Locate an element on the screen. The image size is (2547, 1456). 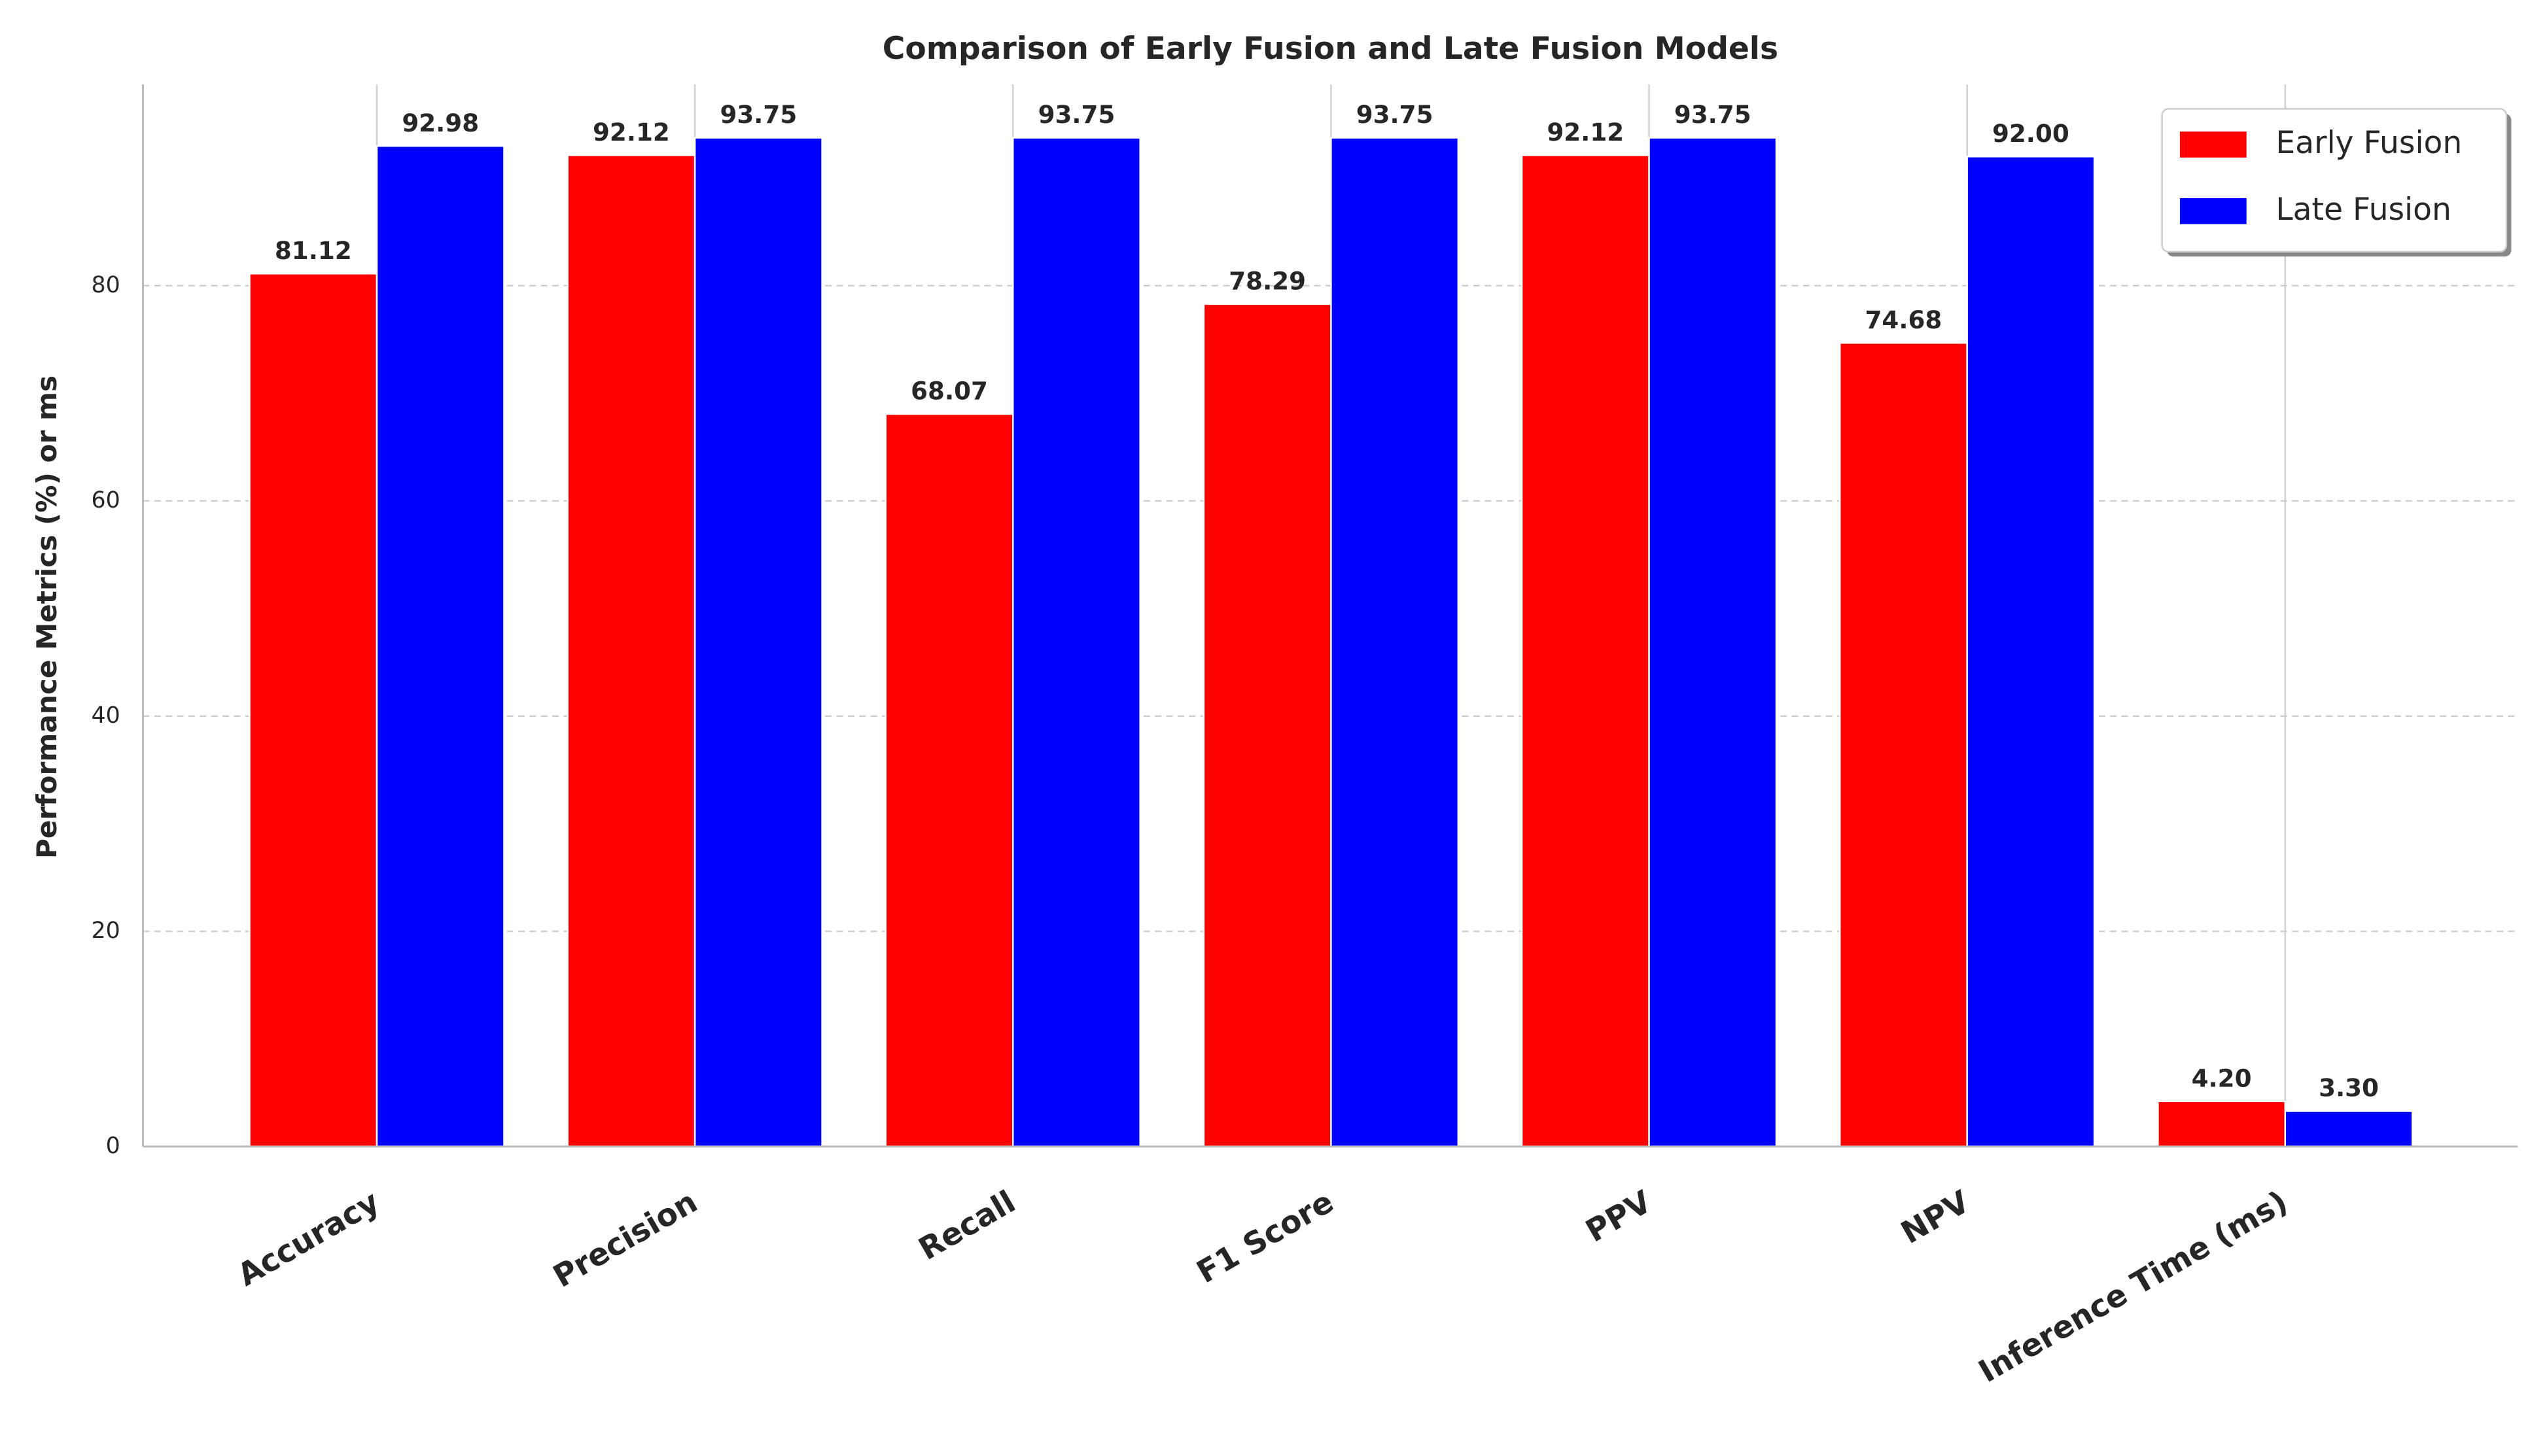
legend: Early Fusion Late Fusion is located at coordinates (2336, 182).